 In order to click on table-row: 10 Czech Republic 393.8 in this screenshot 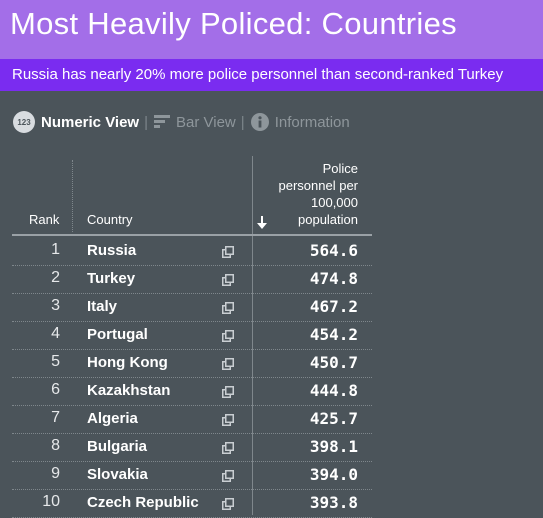, I will do `click(192, 503)`.